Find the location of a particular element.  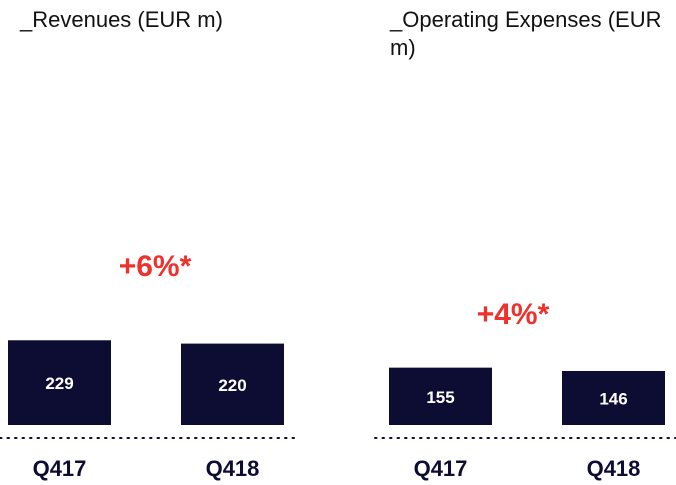

annotation: +4%* is located at coordinates (513, 314).